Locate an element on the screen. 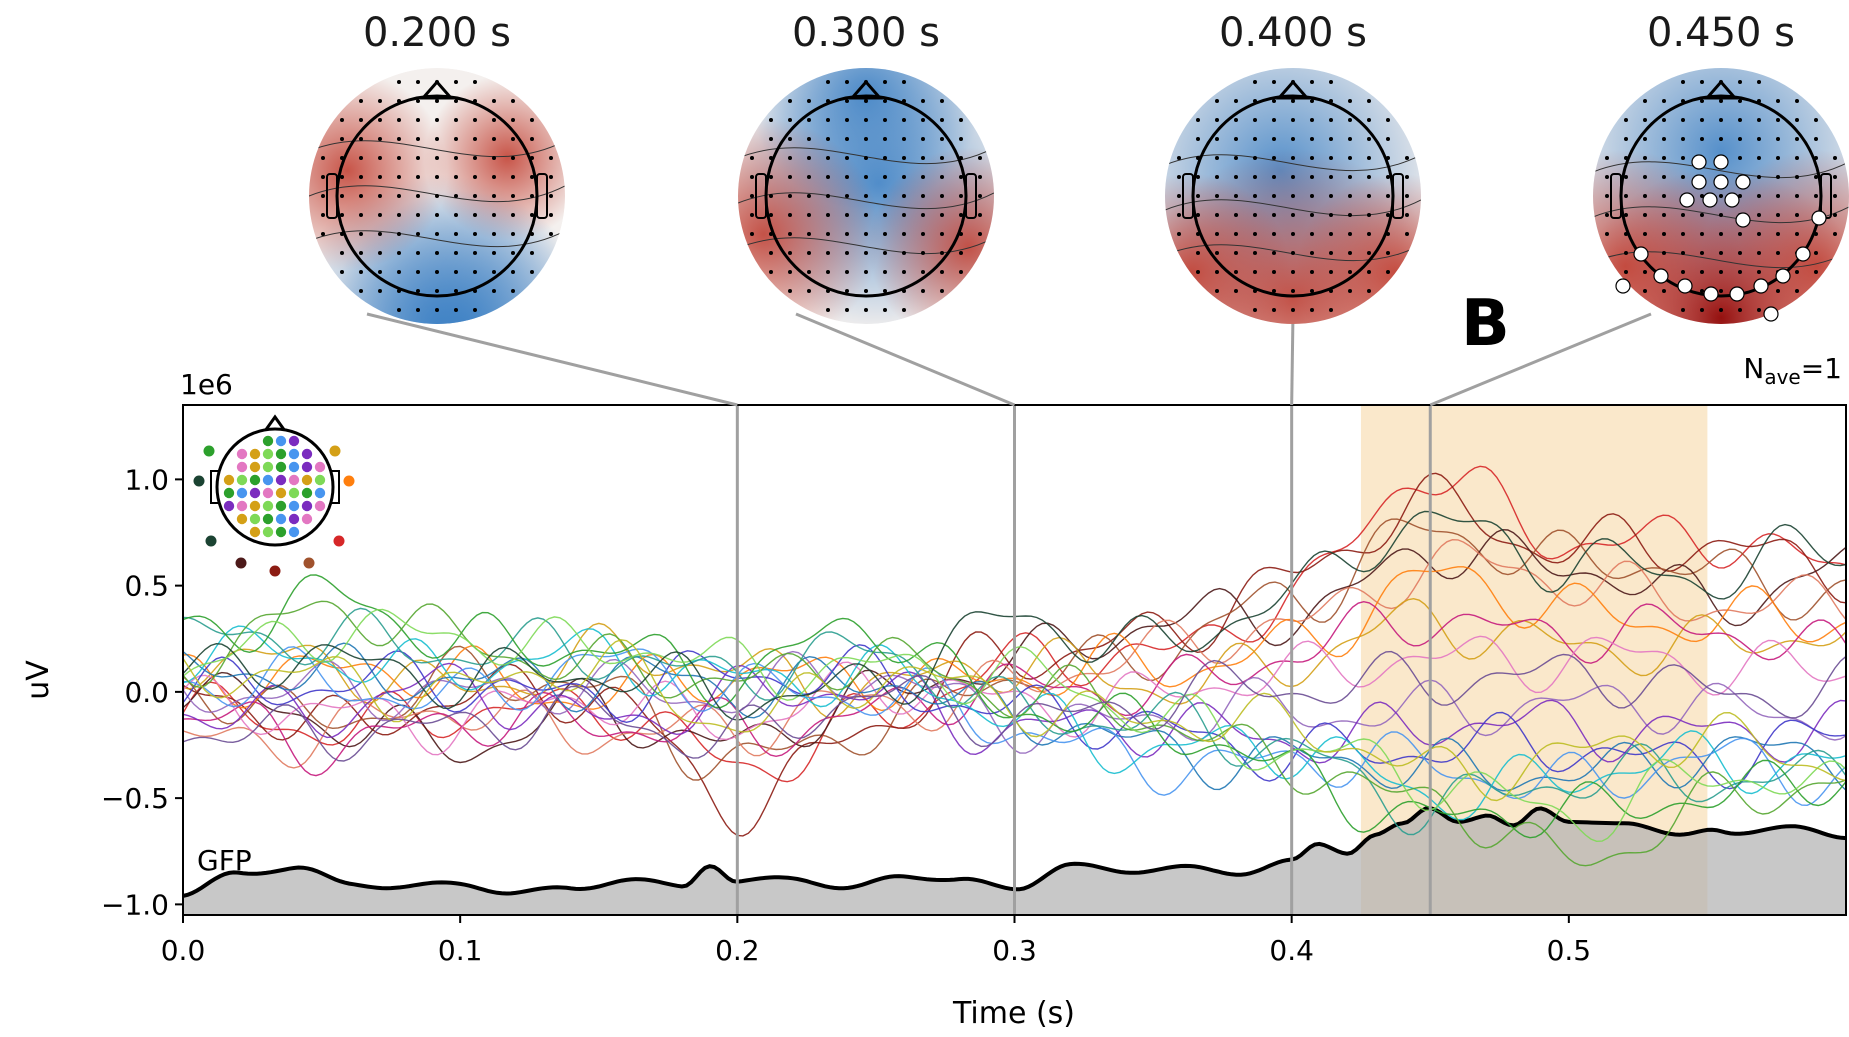  topomap: 0.450 s is located at coordinates (1721, 167).